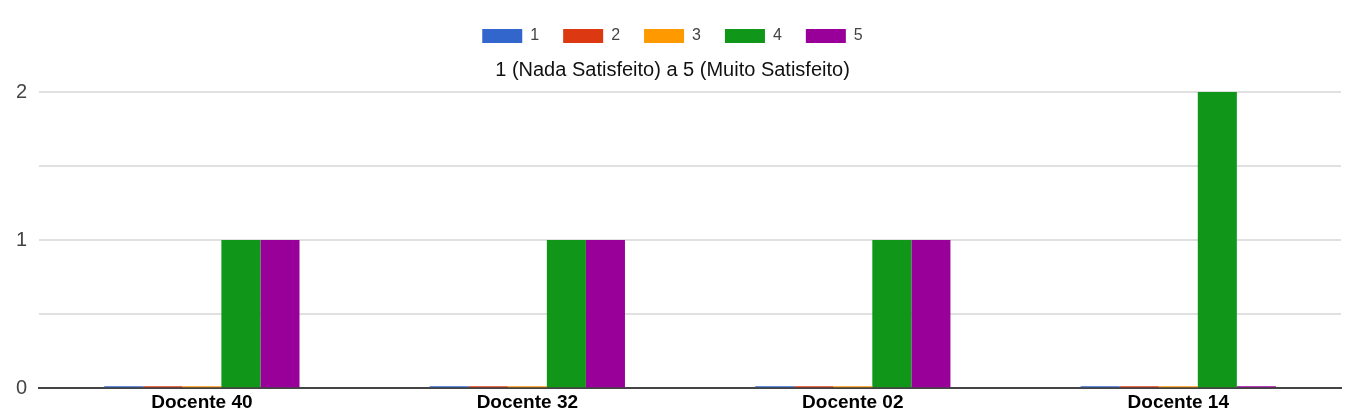 Image resolution: width=1357 pixels, height=419 pixels. Describe the element at coordinates (527, 401) in the screenshot. I see `x-tick-label: Docente 32` at that location.